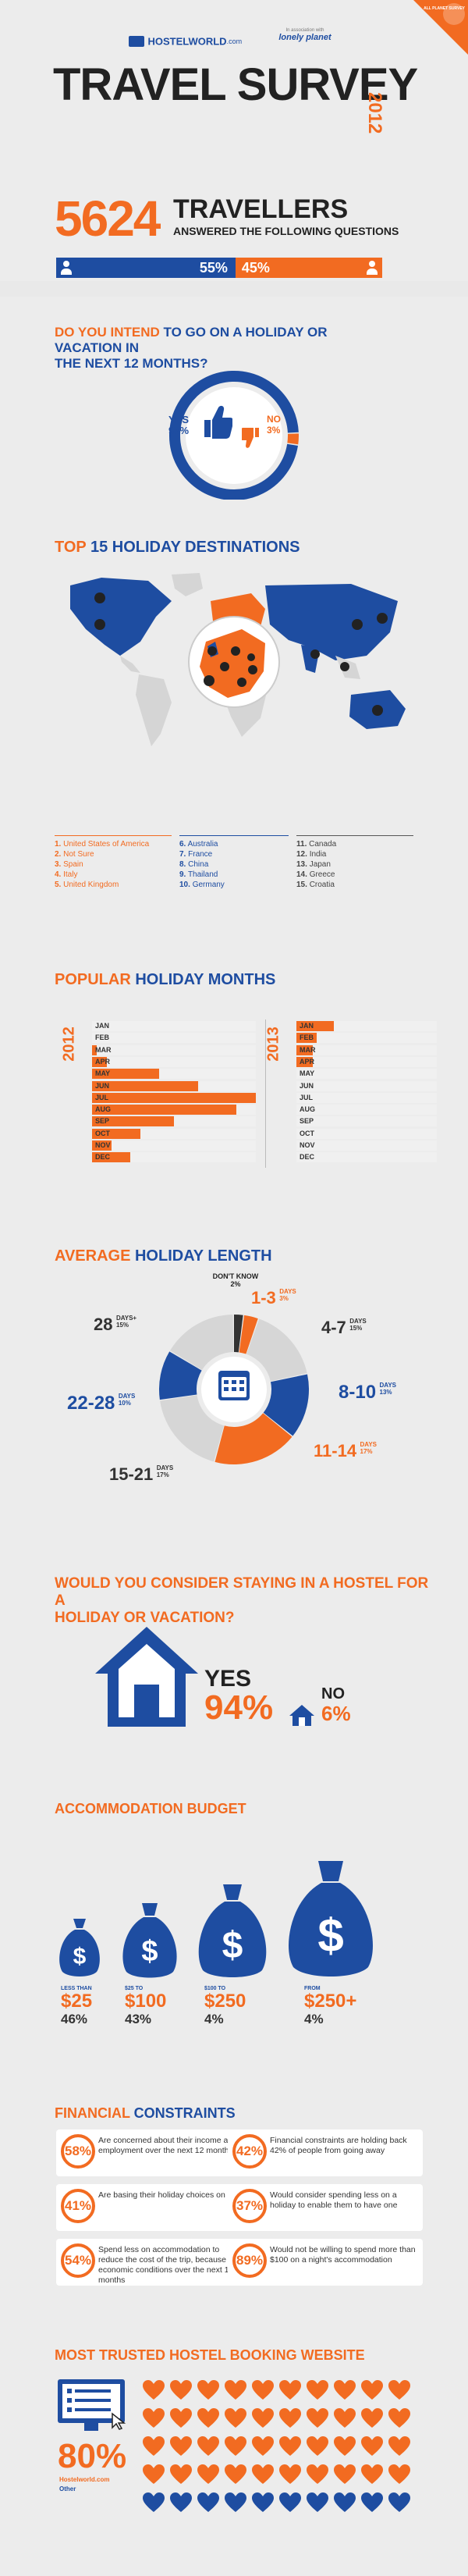  I want to click on donut-center, so click(234, 435).